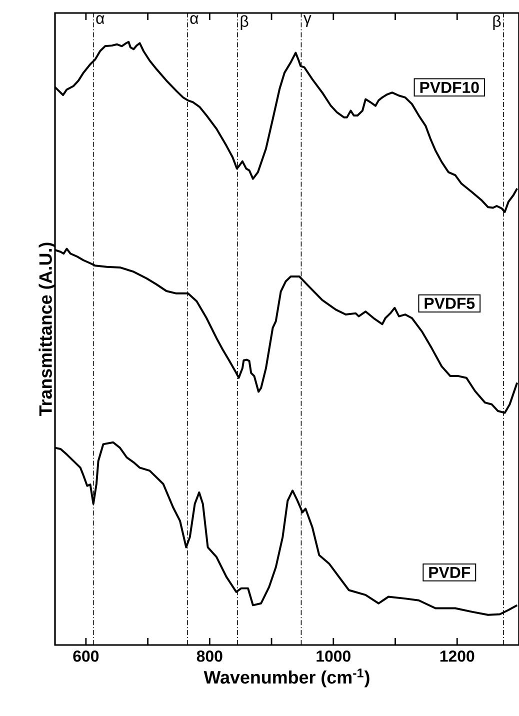  I want to click on y-axis-title: Transmittance (A.U.), so click(47, 329).